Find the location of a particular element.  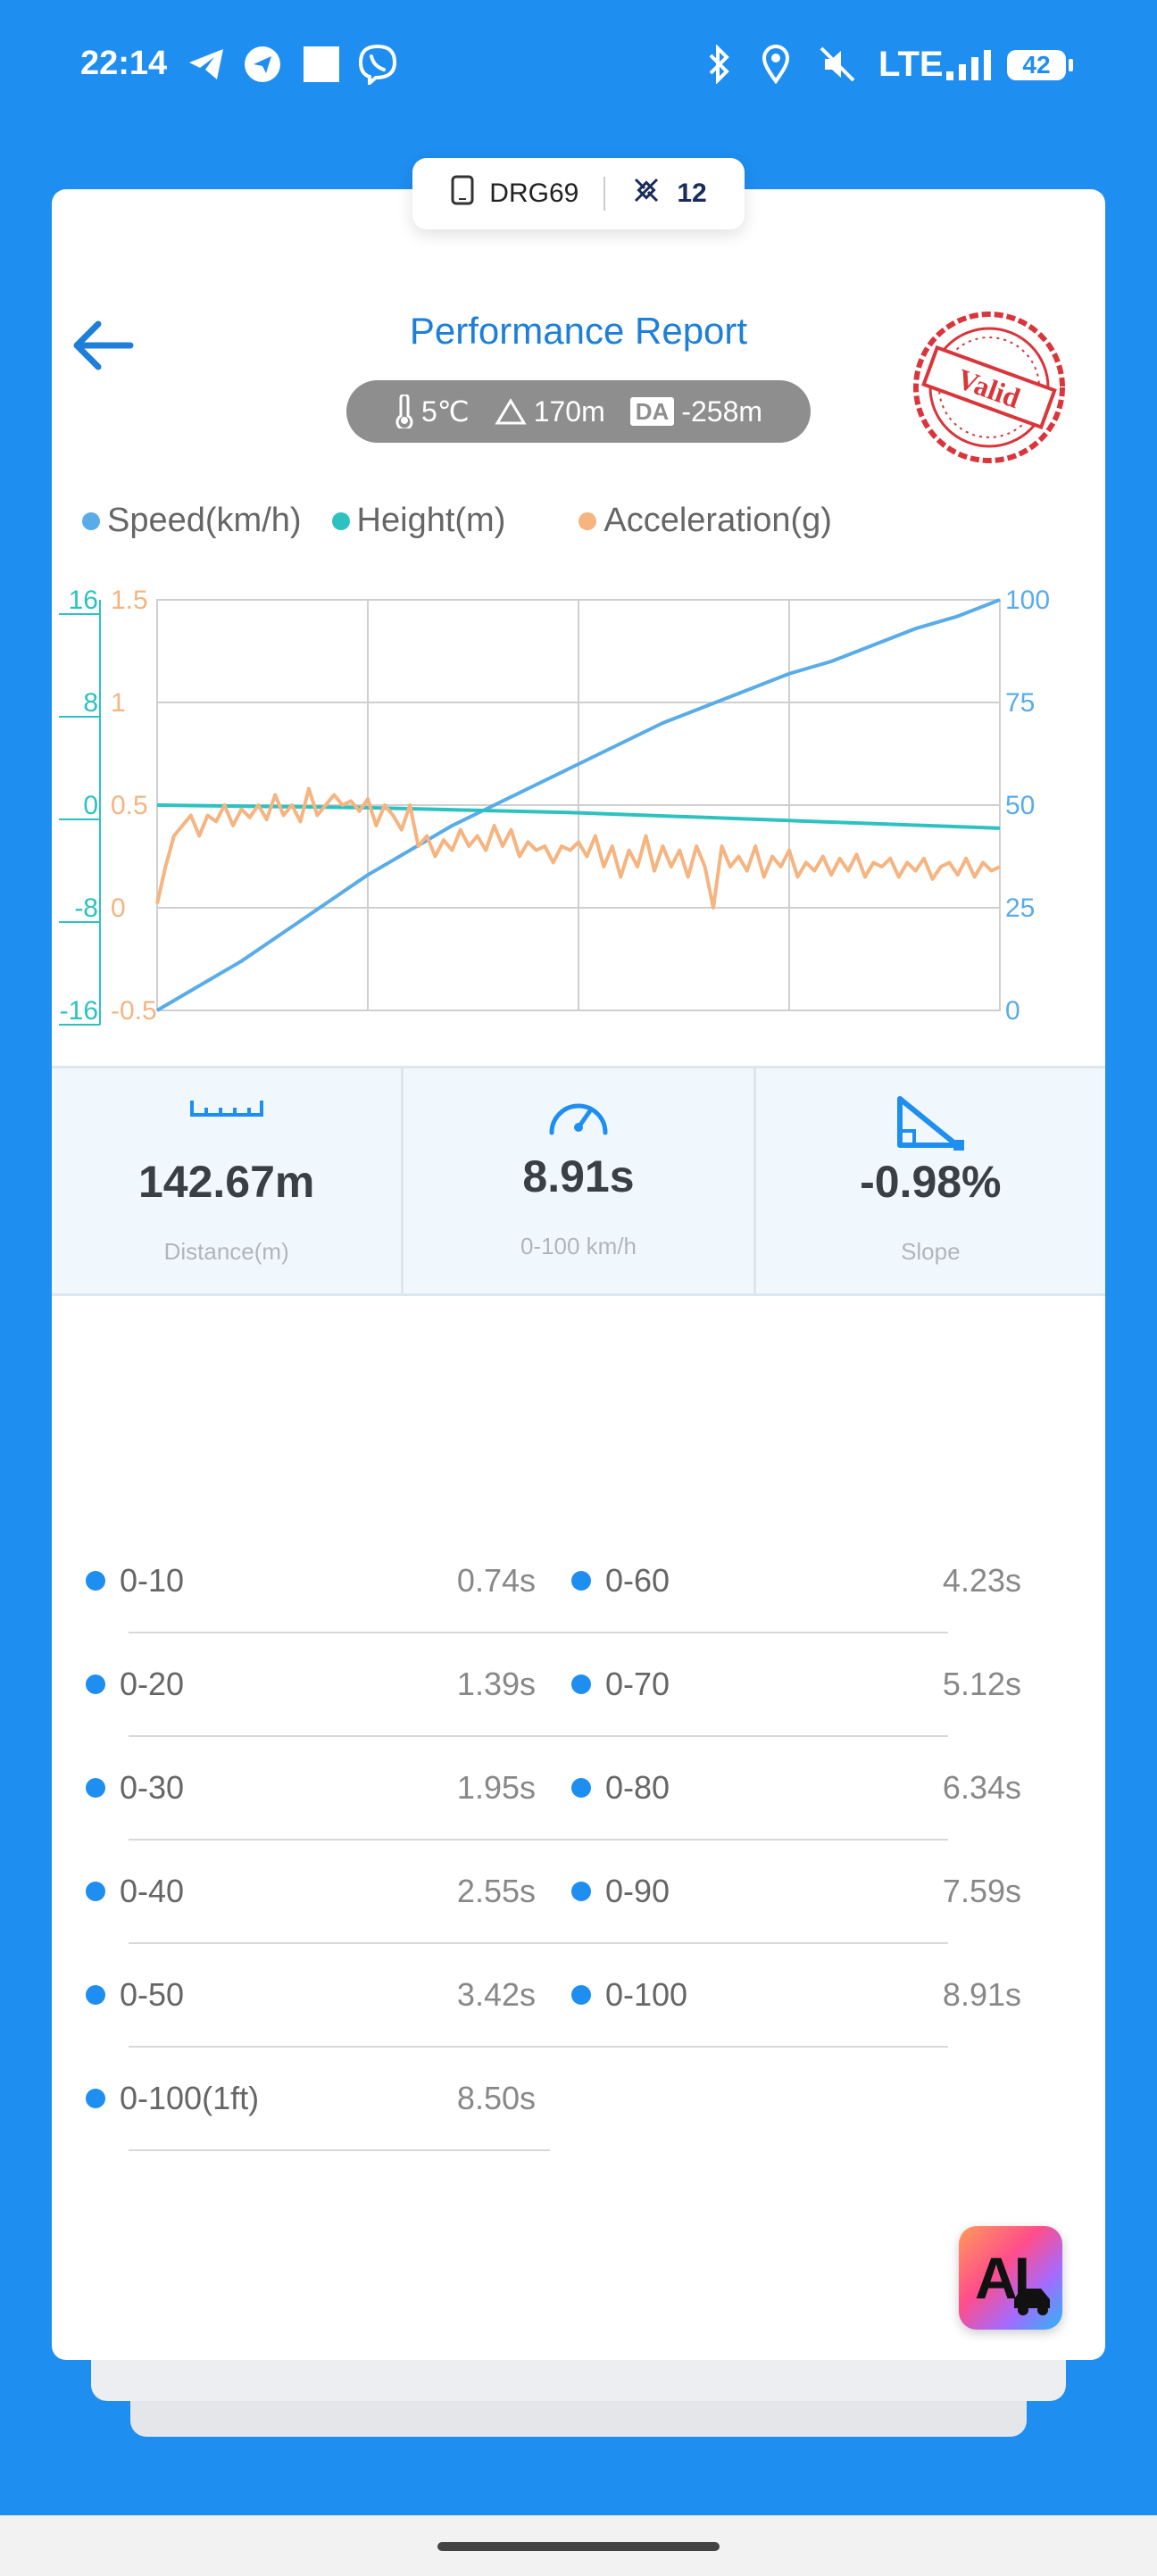

density-altitude-item: DA -258m is located at coordinates (696, 412).